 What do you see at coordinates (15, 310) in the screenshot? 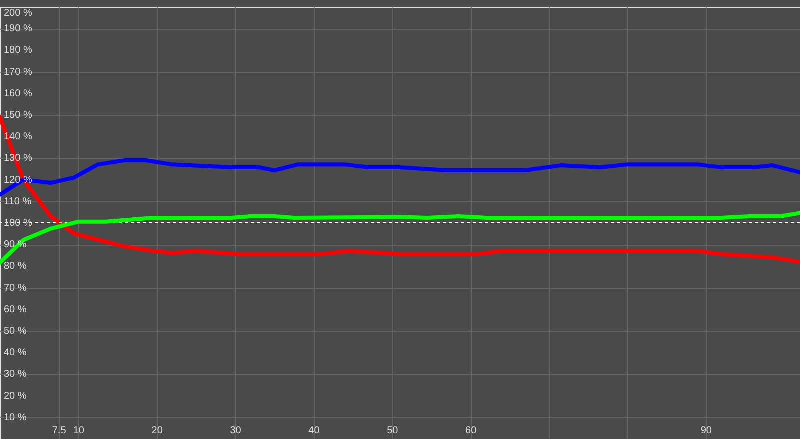
I see `y-tick-label: 60 %` at bounding box center [15, 310].